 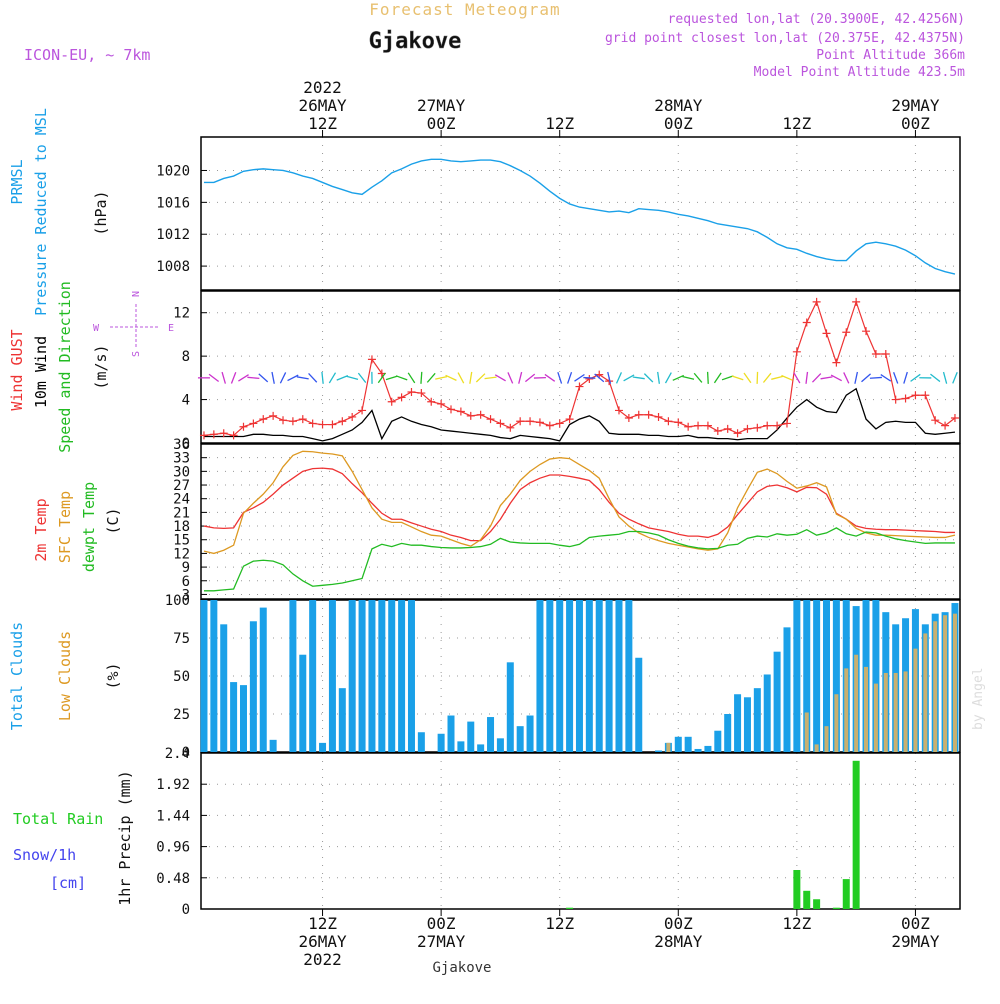 What do you see at coordinates (186, 582) in the screenshot?
I see `tick-label-y: 6` at bounding box center [186, 582].